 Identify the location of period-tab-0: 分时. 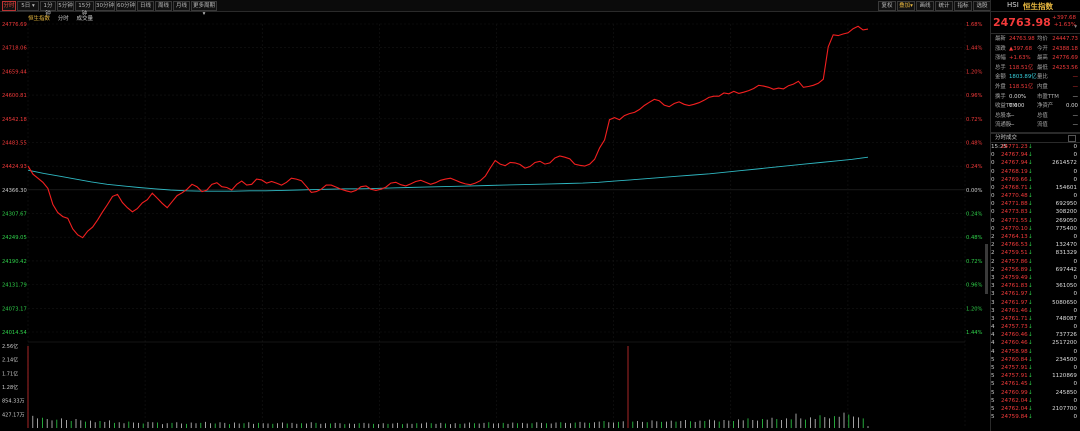
(9, 6).